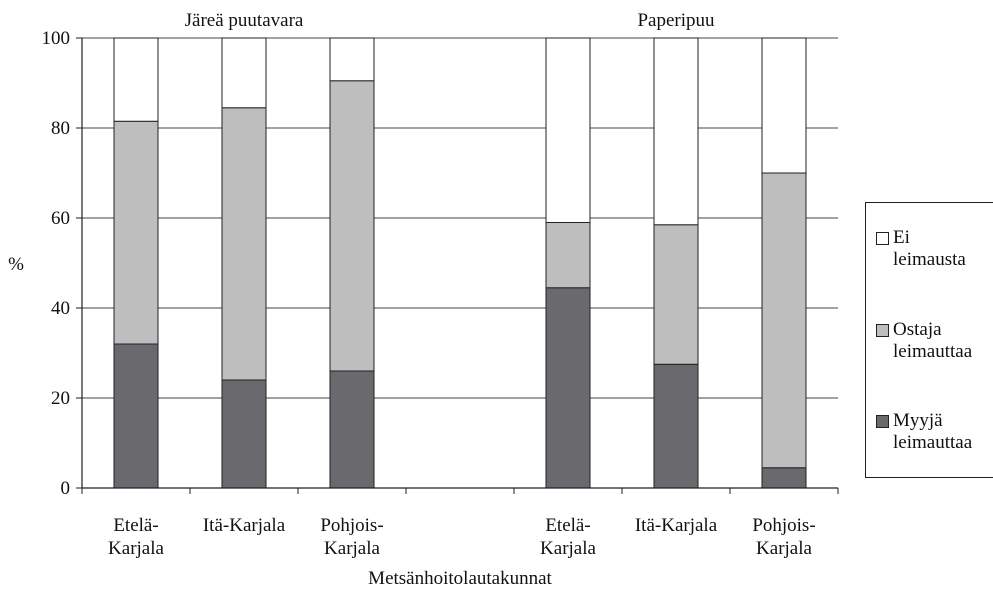 The image size is (993, 591). What do you see at coordinates (882, 238) in the screenshot?
I see `legend-swatch-ei-leimausta` at bounding box center [882, 238].